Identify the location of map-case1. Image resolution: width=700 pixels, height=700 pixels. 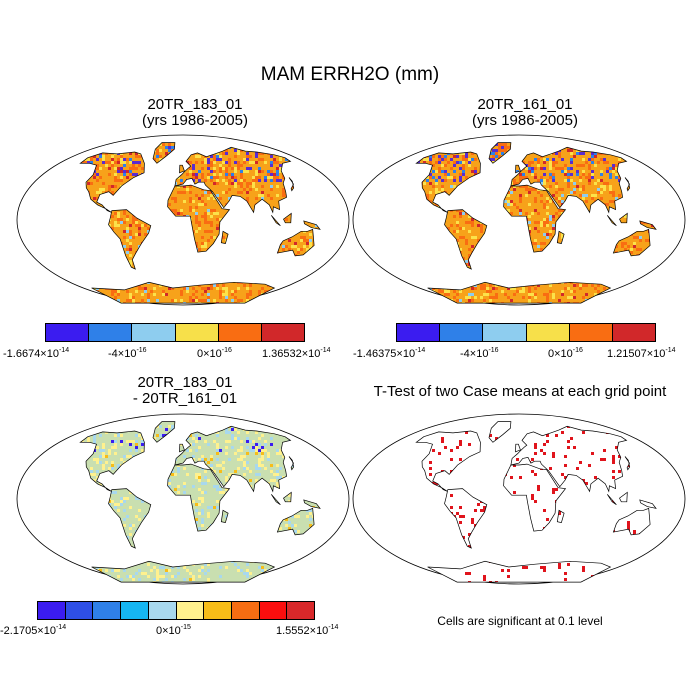
(183, 220).